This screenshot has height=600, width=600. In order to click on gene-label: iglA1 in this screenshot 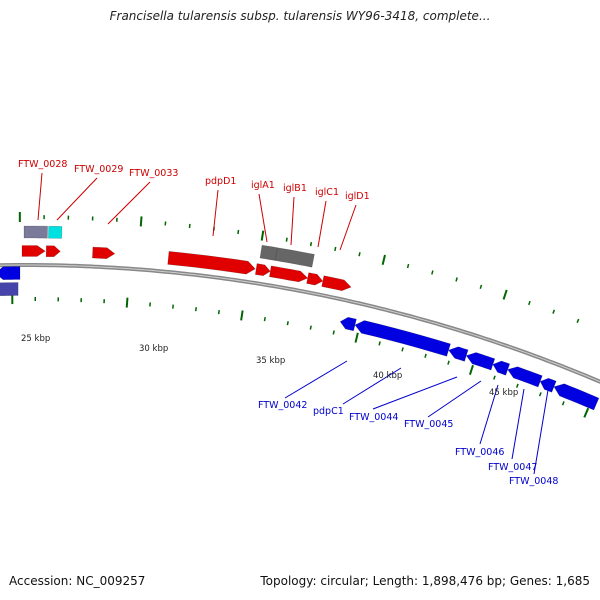, I will do `click(263, 185)`.